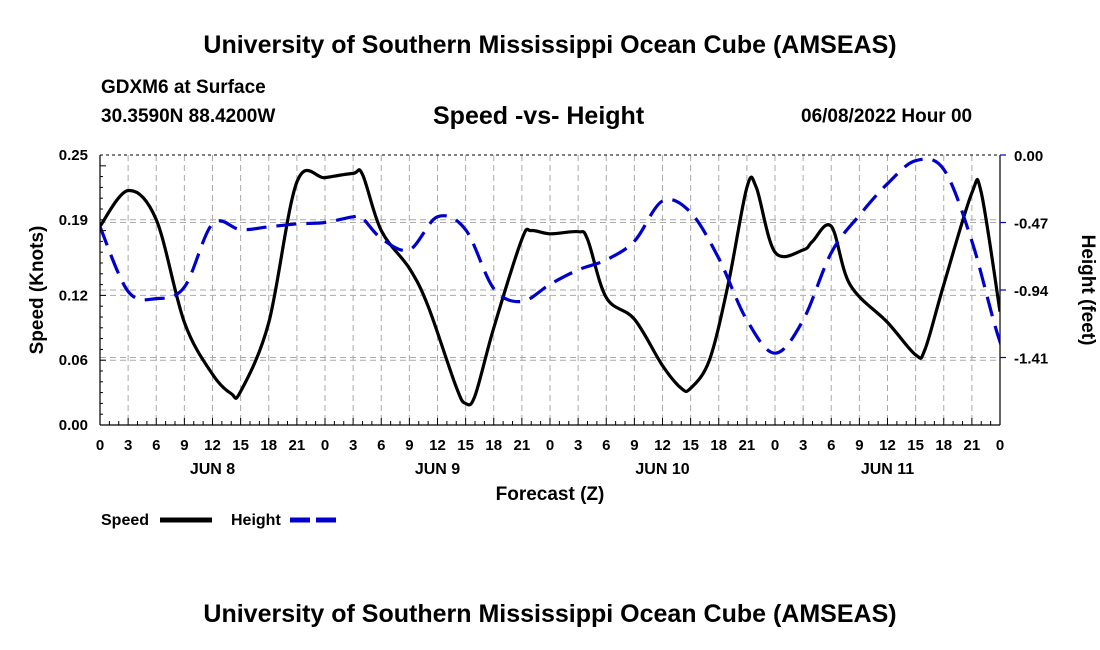  Describe the element at coordinates (256, 520) in the screenshot. I see `legend-height-label: Height` at that location.